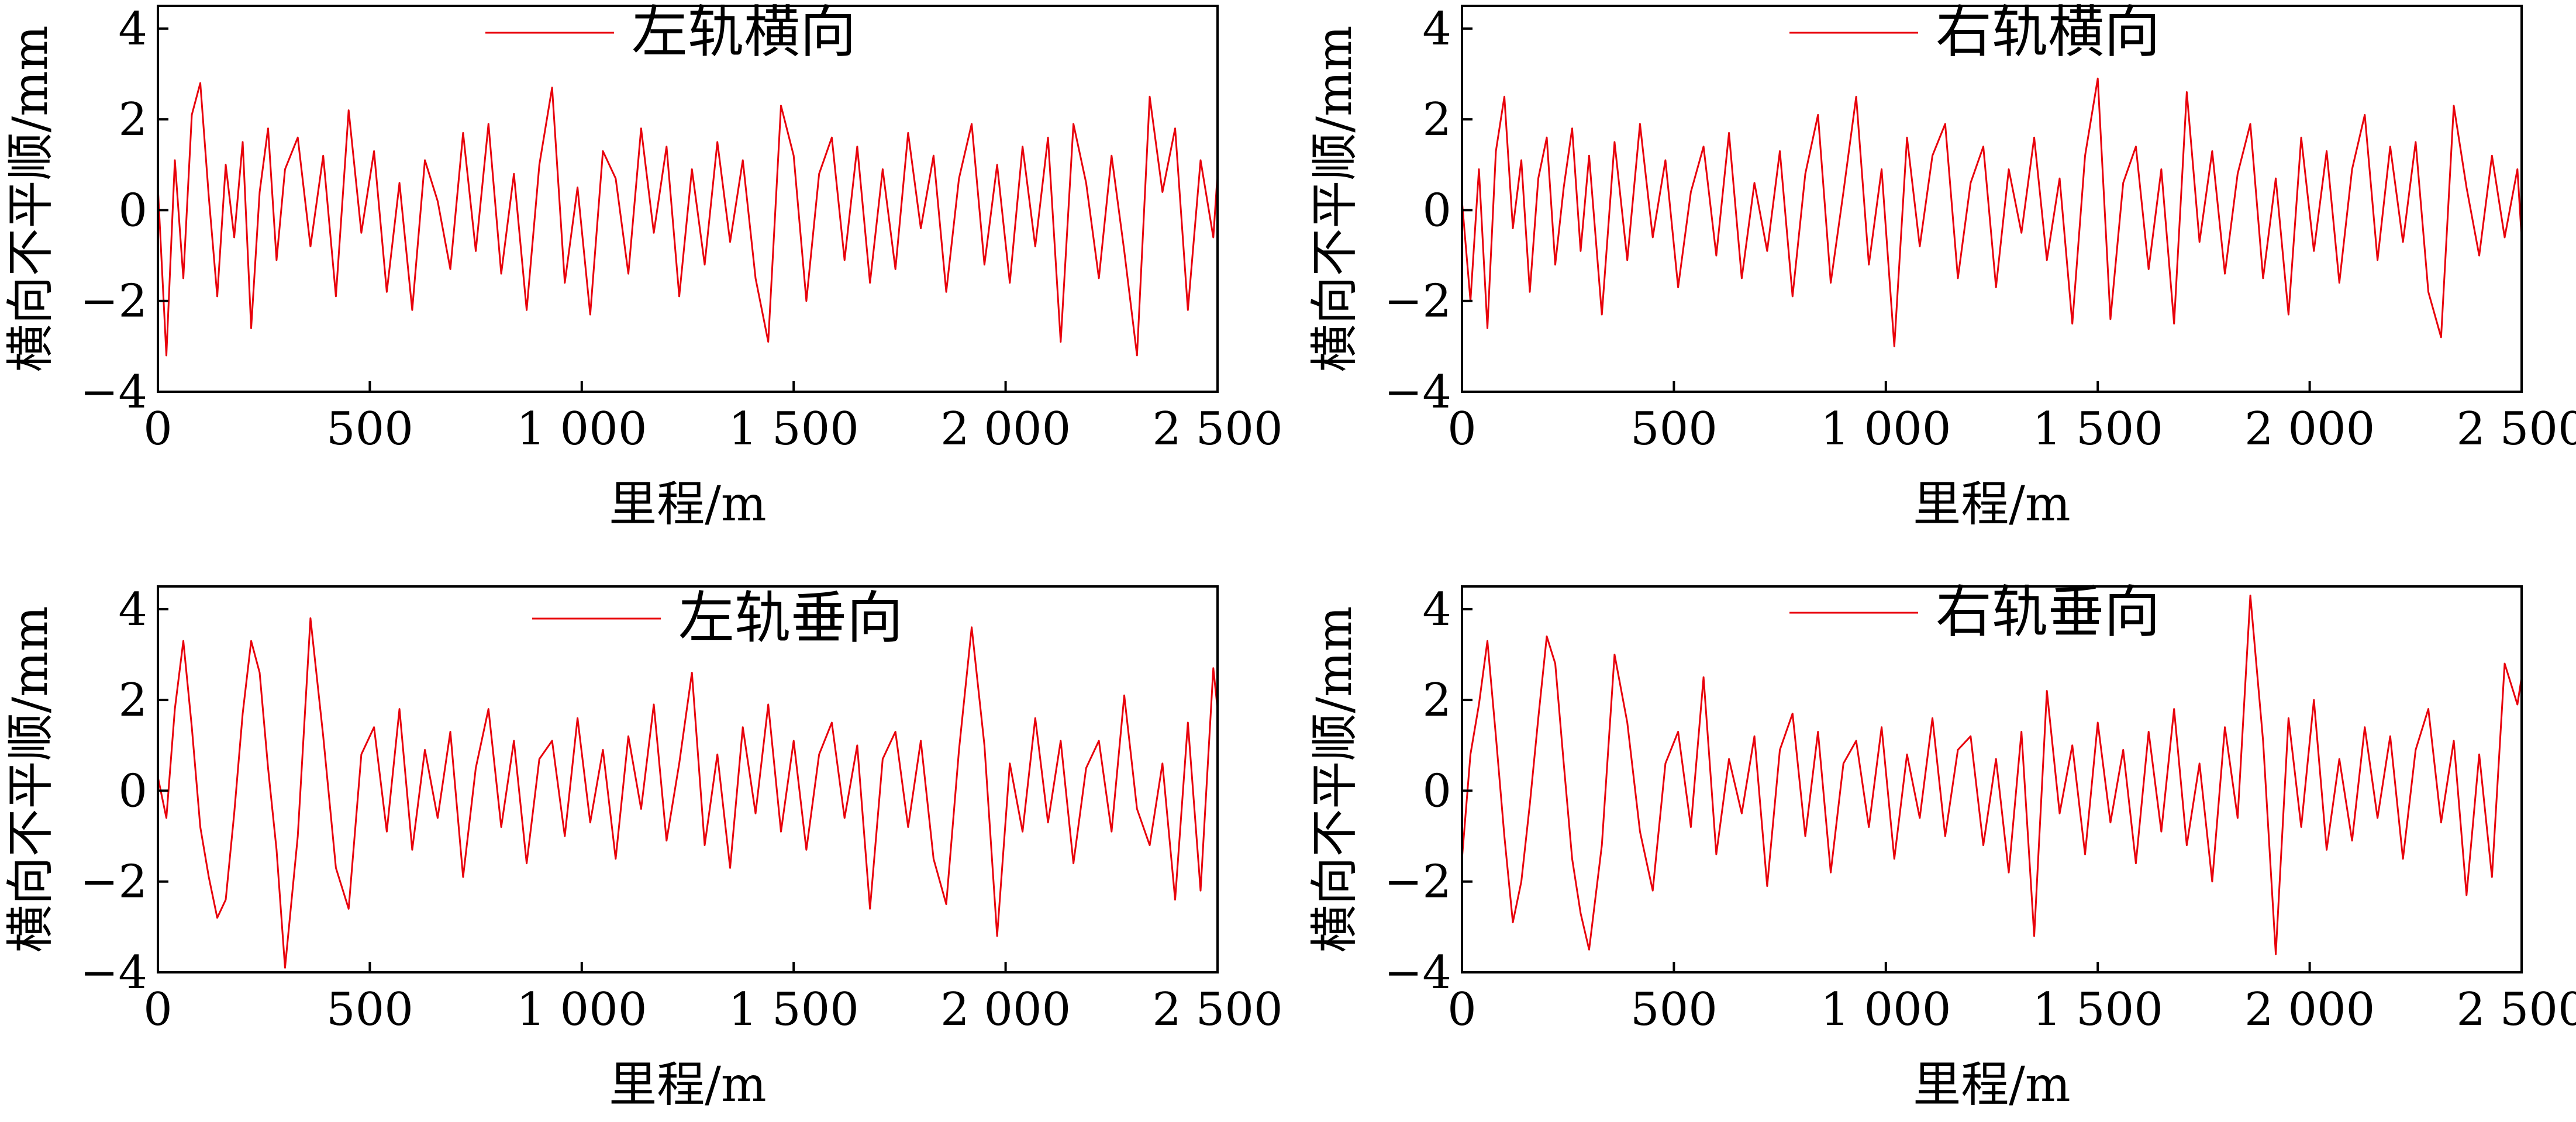  I want to click on legend-label: 左轨垂向, so click(791, 618).